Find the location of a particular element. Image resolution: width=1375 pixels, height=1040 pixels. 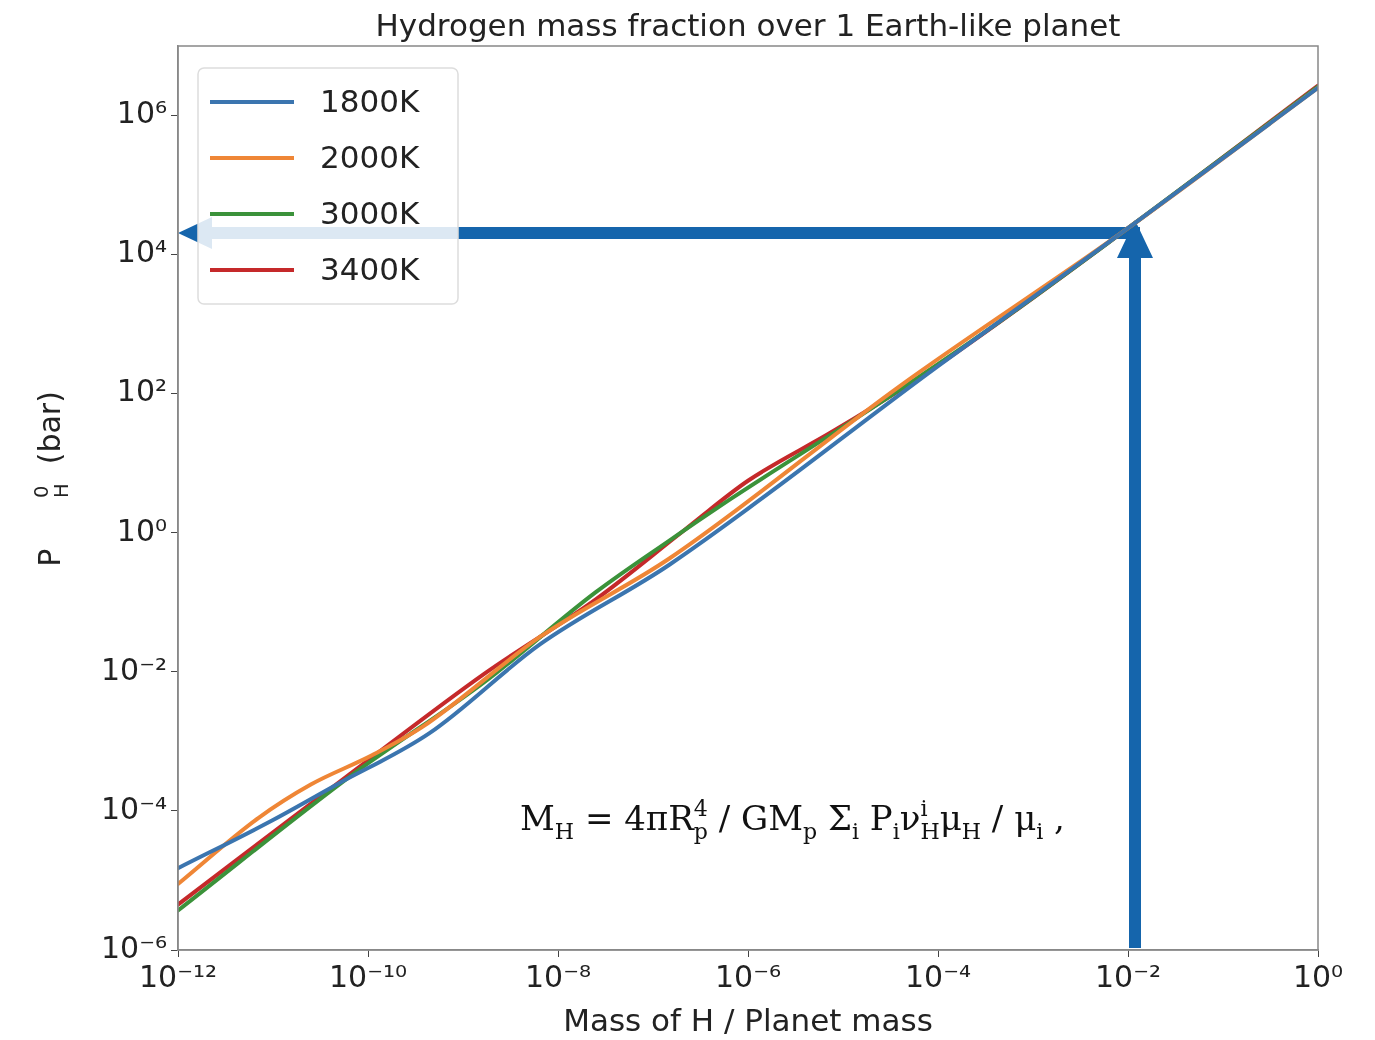

y-tick-label: 10⁻⁴ is located at coordinates (133, 808).